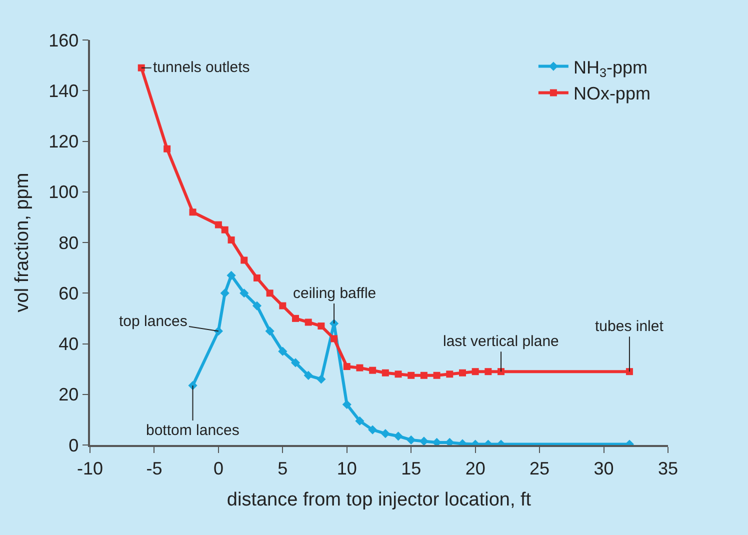  I want to click on y-axis-title: vol fraction, ppm, so click(22, 242).